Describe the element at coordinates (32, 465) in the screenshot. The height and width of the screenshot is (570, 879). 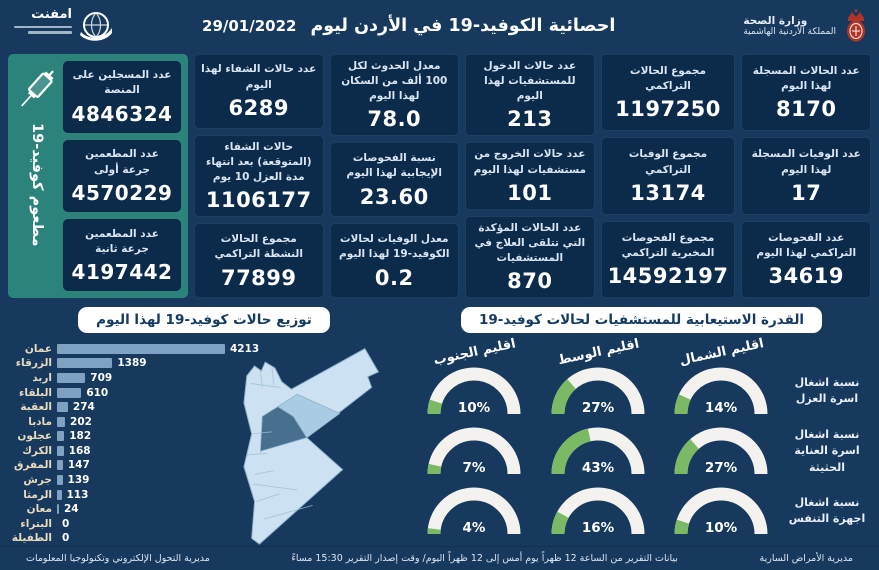
I see `bar-label: المفرق` at that location.